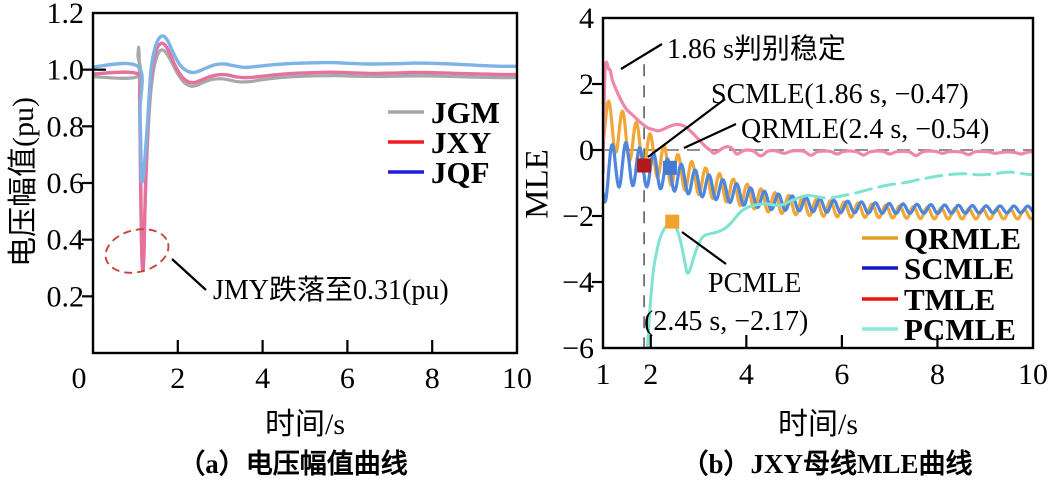  What do you see at coordinates (66, 240) in the screenshot?
I see `y-tick-label: 0.4` at bounding box center [66, 240].